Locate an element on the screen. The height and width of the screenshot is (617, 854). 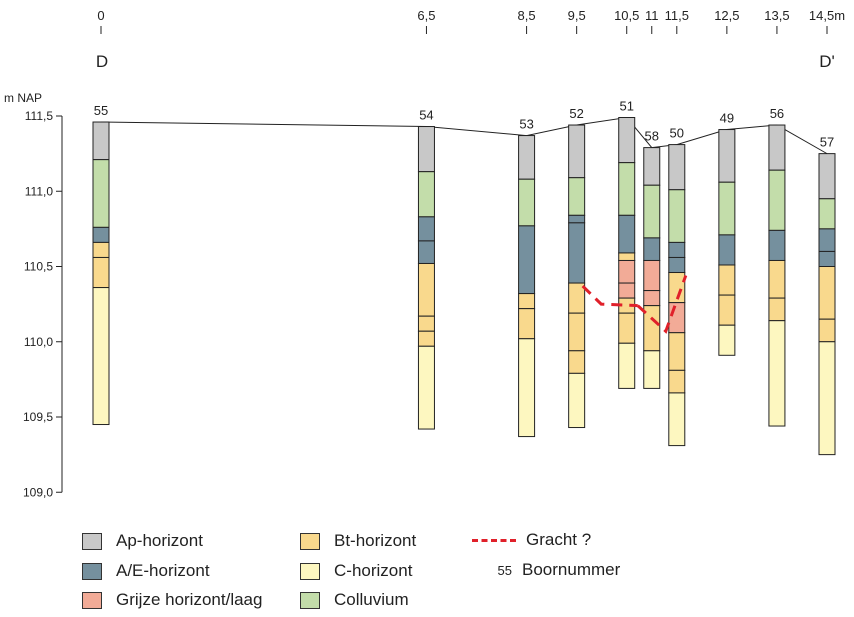
boring-number-label: 49 is located at coordinates (727, 118).